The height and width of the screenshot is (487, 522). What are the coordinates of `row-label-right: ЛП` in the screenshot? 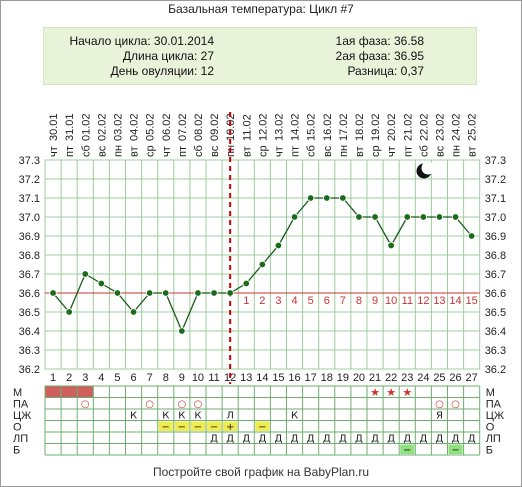 It's located at (493, 439).